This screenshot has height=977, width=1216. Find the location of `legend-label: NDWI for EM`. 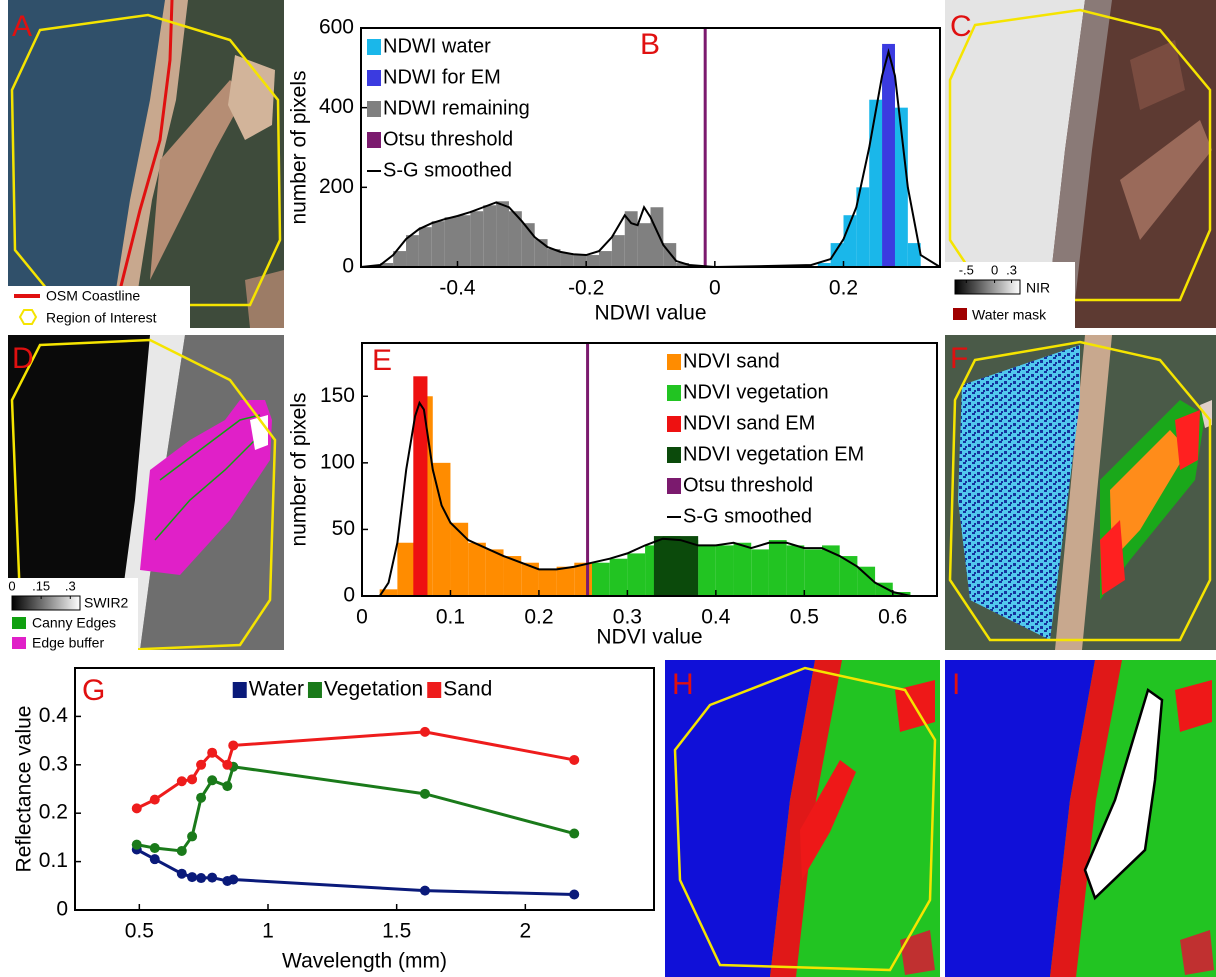

legend-label: NDWI for EM is located at coordinates (442, 77).